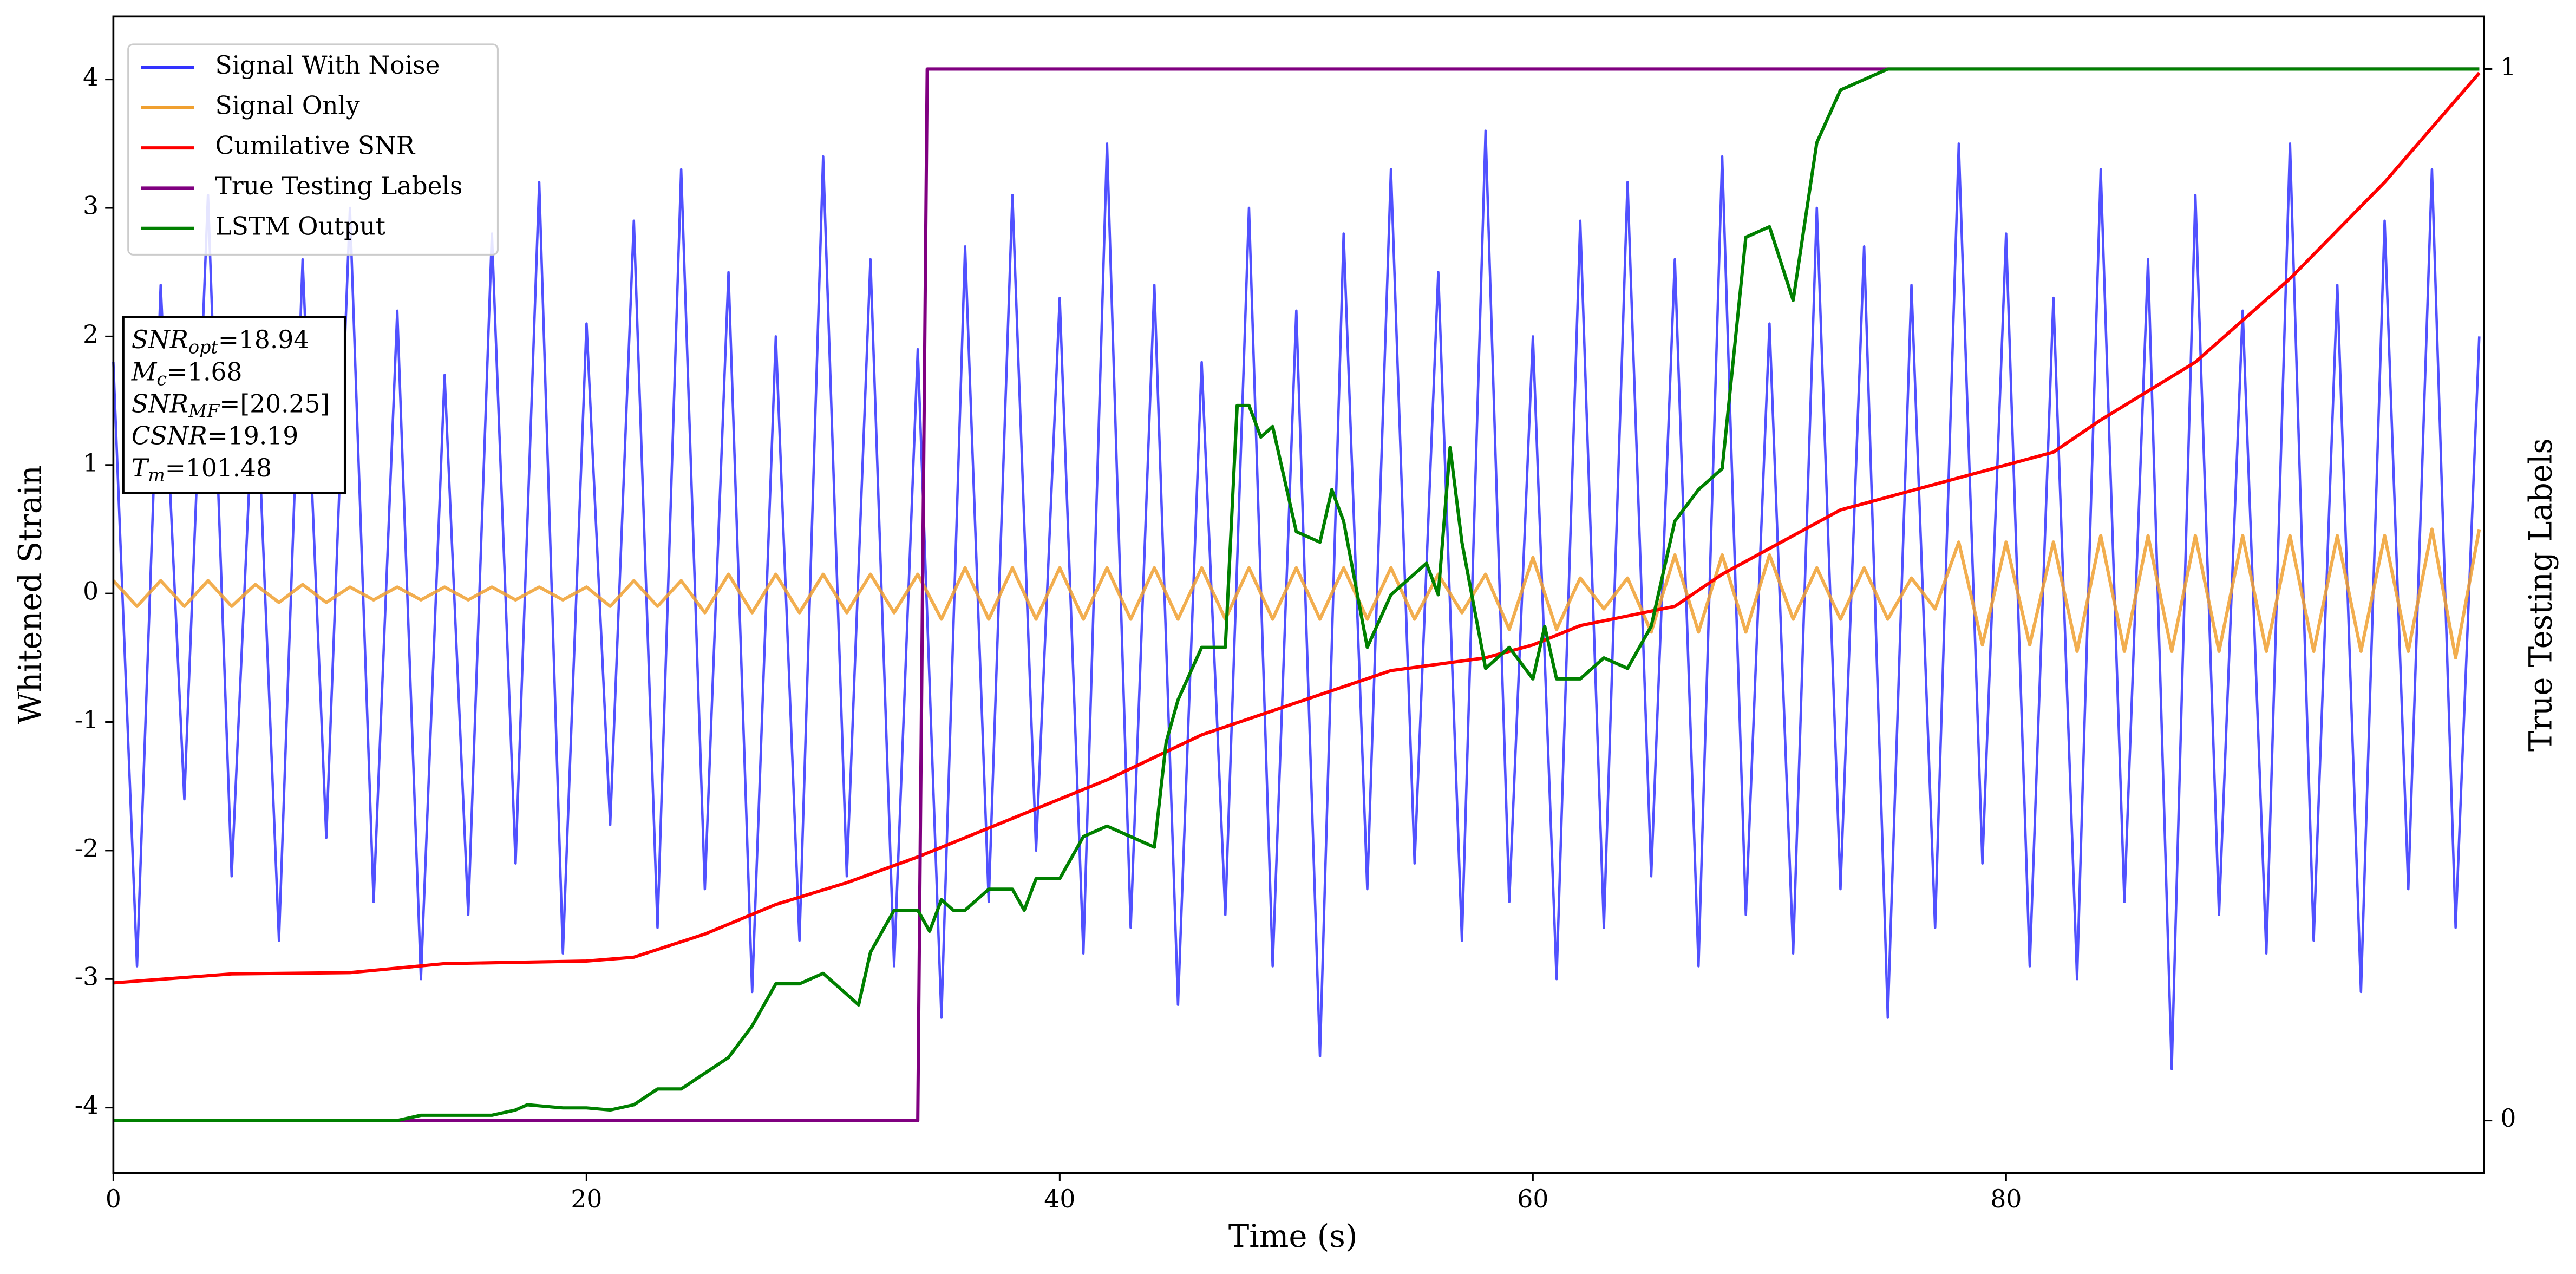  I want to click on legend-label: Signal With Noise, so click(328, 65).